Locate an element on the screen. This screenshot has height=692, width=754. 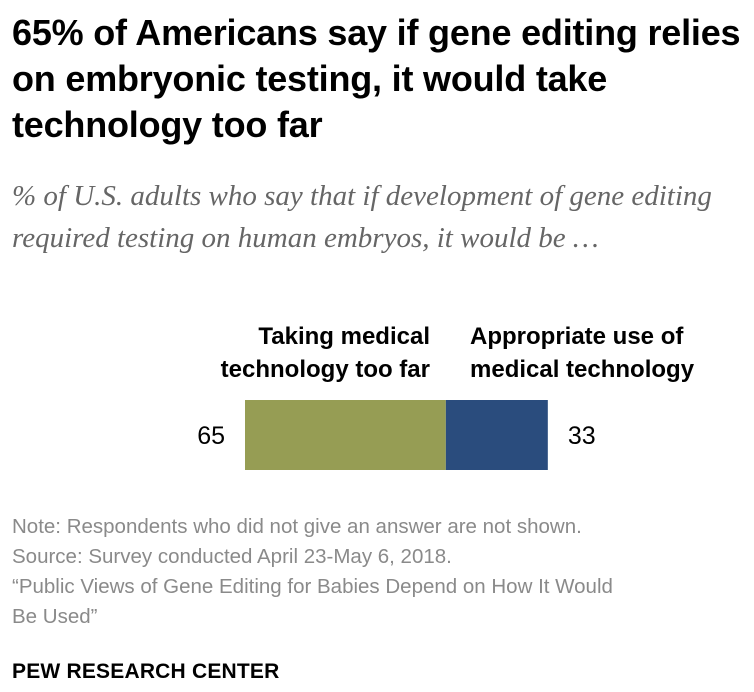
legend-label-too-far: Taking medical technology too far is located at coordinates (300, 353).